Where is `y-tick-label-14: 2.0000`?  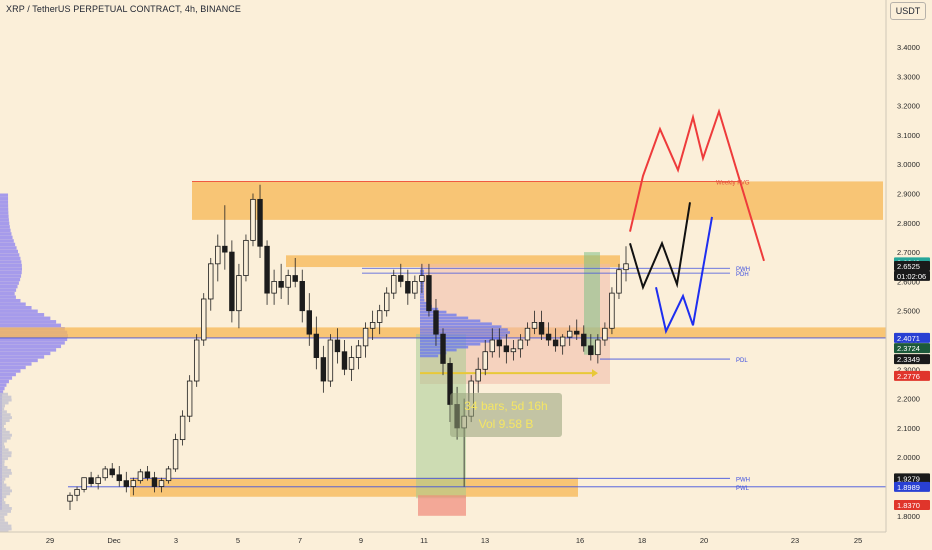
y-tick-label-14: 2.0000 is located at coordinates (908, 457).